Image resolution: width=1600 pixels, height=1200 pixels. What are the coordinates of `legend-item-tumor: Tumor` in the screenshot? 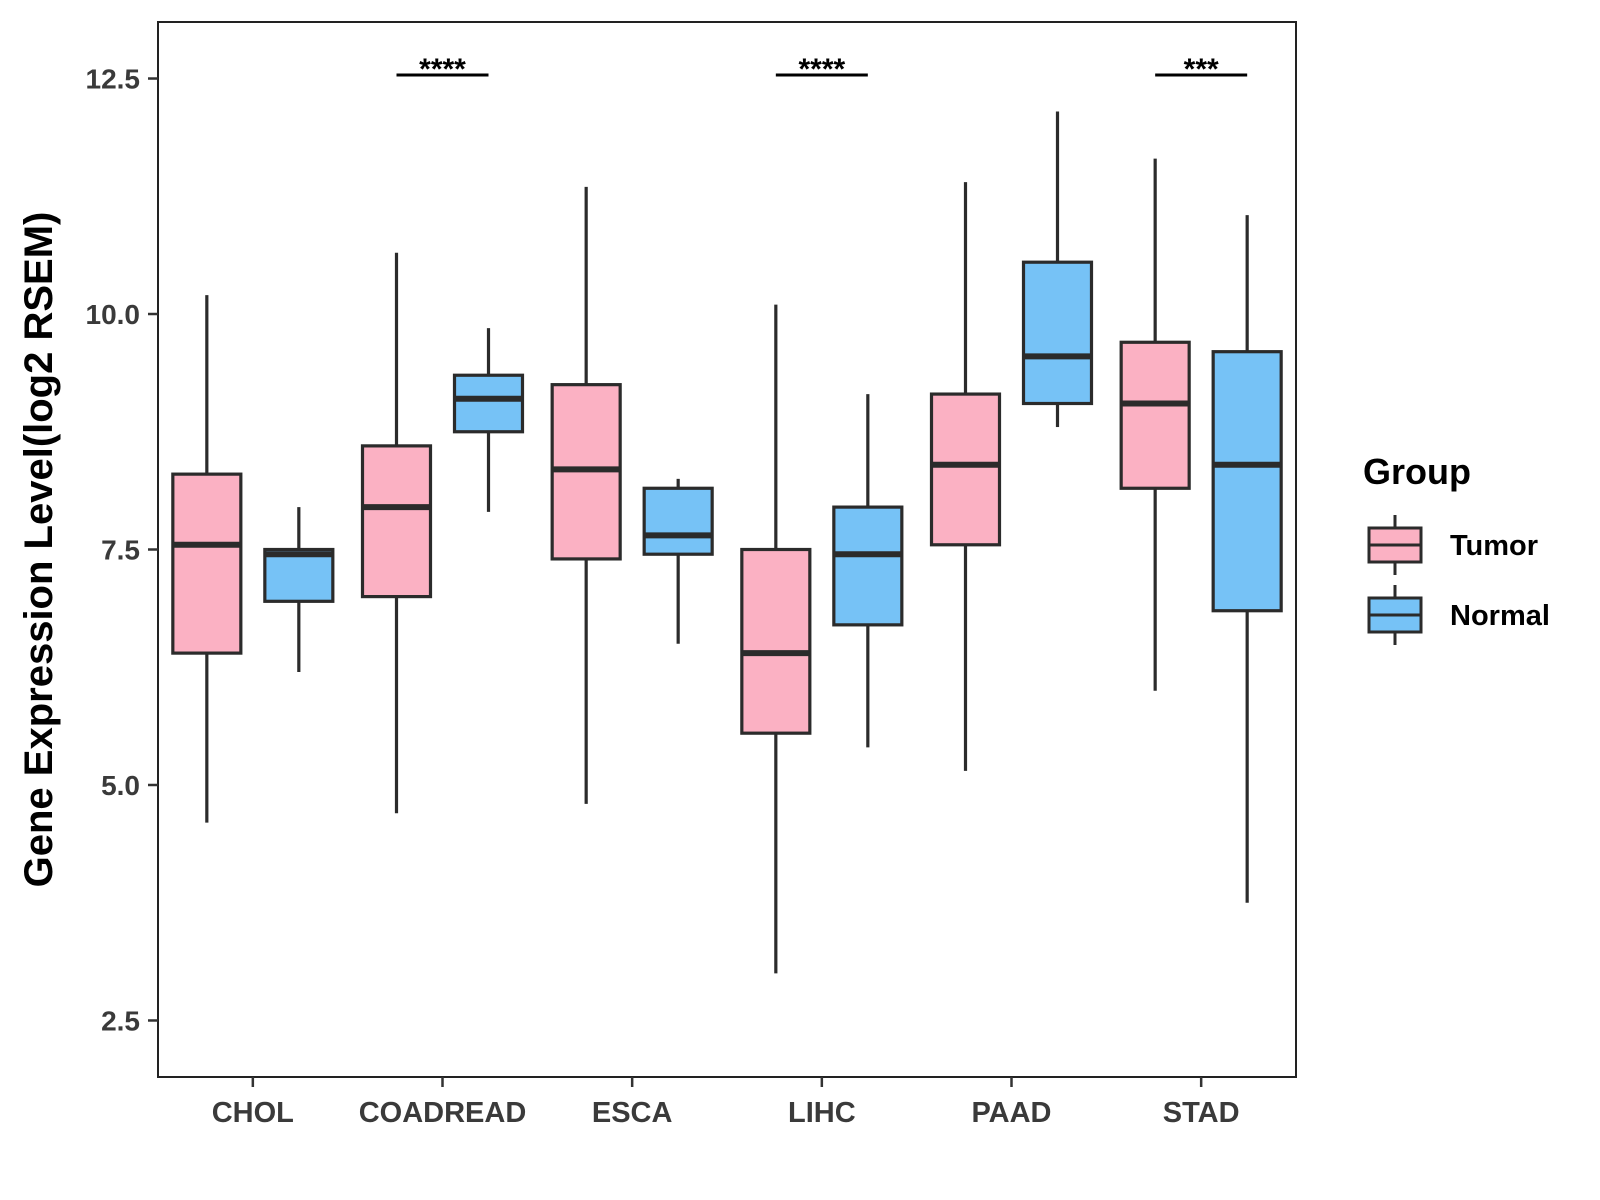 It's located at (1452, 545).